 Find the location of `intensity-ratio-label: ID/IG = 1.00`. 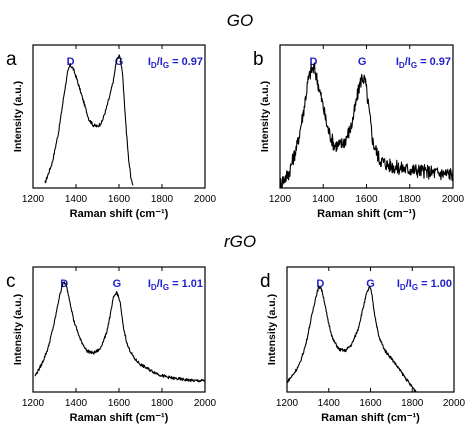

intensity-ratio-label: ID/IG = 1.00 is located at coordinates (424, 285).